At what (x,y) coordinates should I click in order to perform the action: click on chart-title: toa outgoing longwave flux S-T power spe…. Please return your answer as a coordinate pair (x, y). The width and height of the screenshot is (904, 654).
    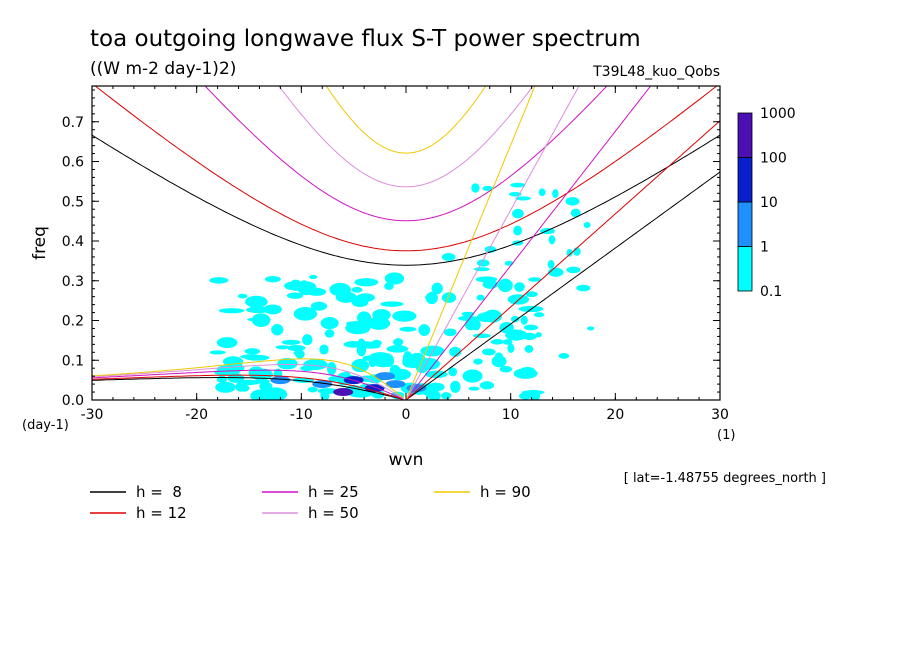
    Looking at the image, I should click on (365, 39).